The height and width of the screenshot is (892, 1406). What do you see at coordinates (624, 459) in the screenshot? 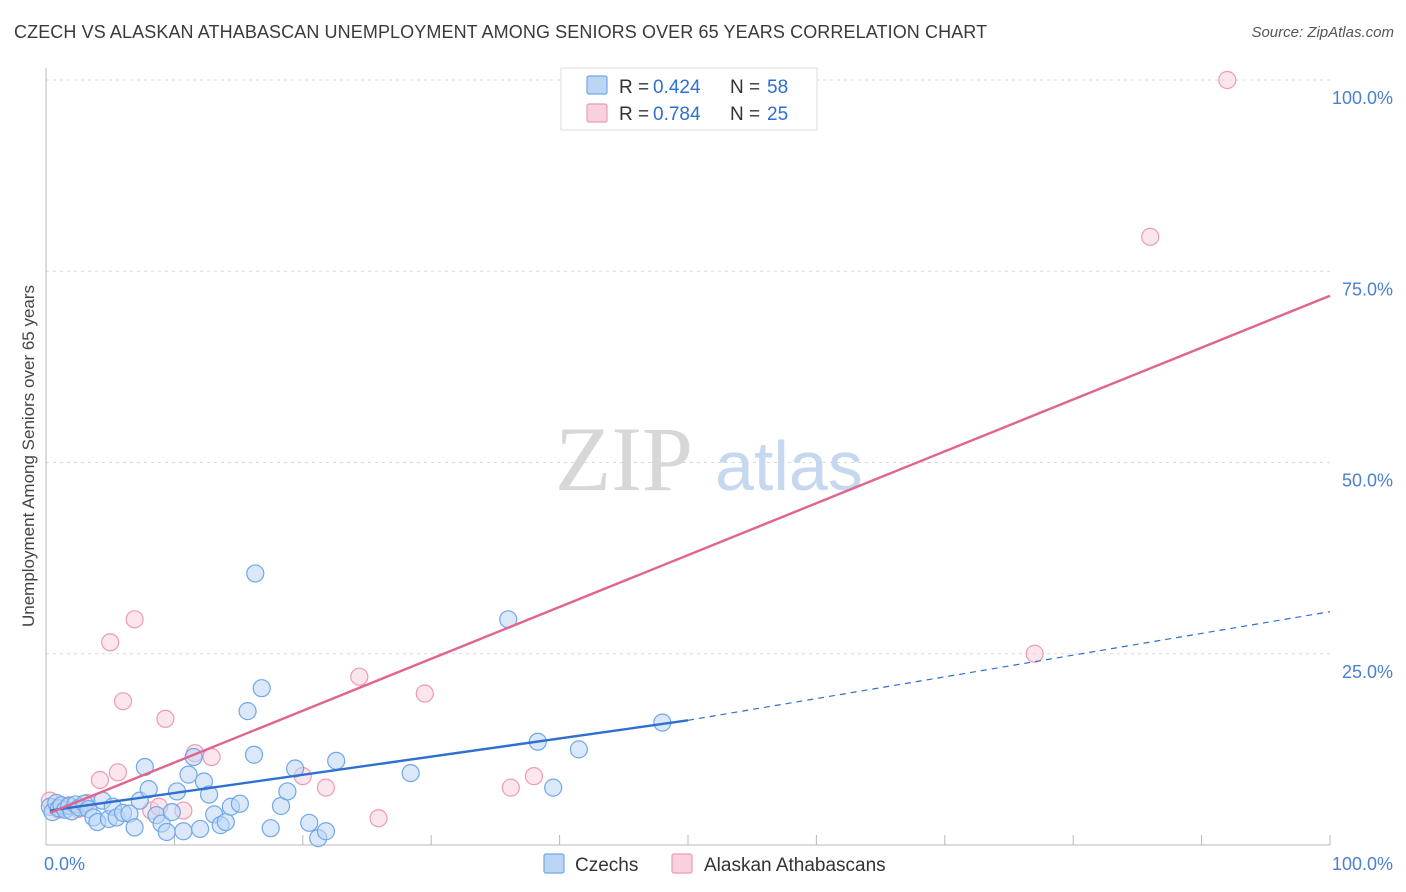
I see `watermark-zip: ZIP` at bounding box center [624, 459].